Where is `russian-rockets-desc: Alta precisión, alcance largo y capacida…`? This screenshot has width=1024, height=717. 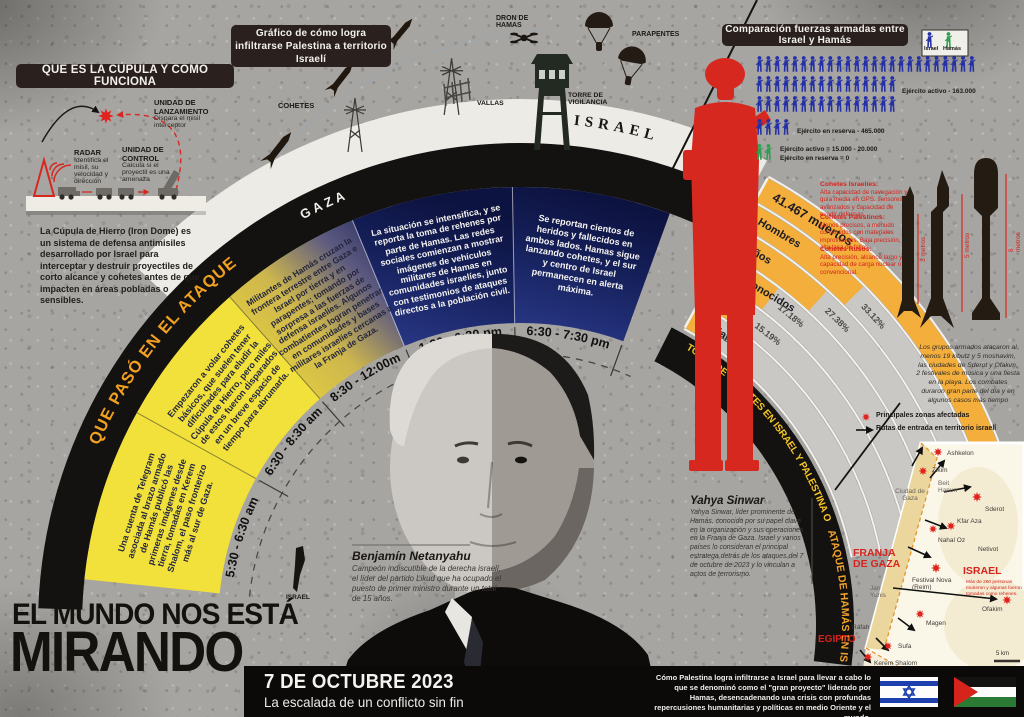 russian-rockets-desc: Alta precisión, alcance largo y capacida… is located at coordinates (861, 265).